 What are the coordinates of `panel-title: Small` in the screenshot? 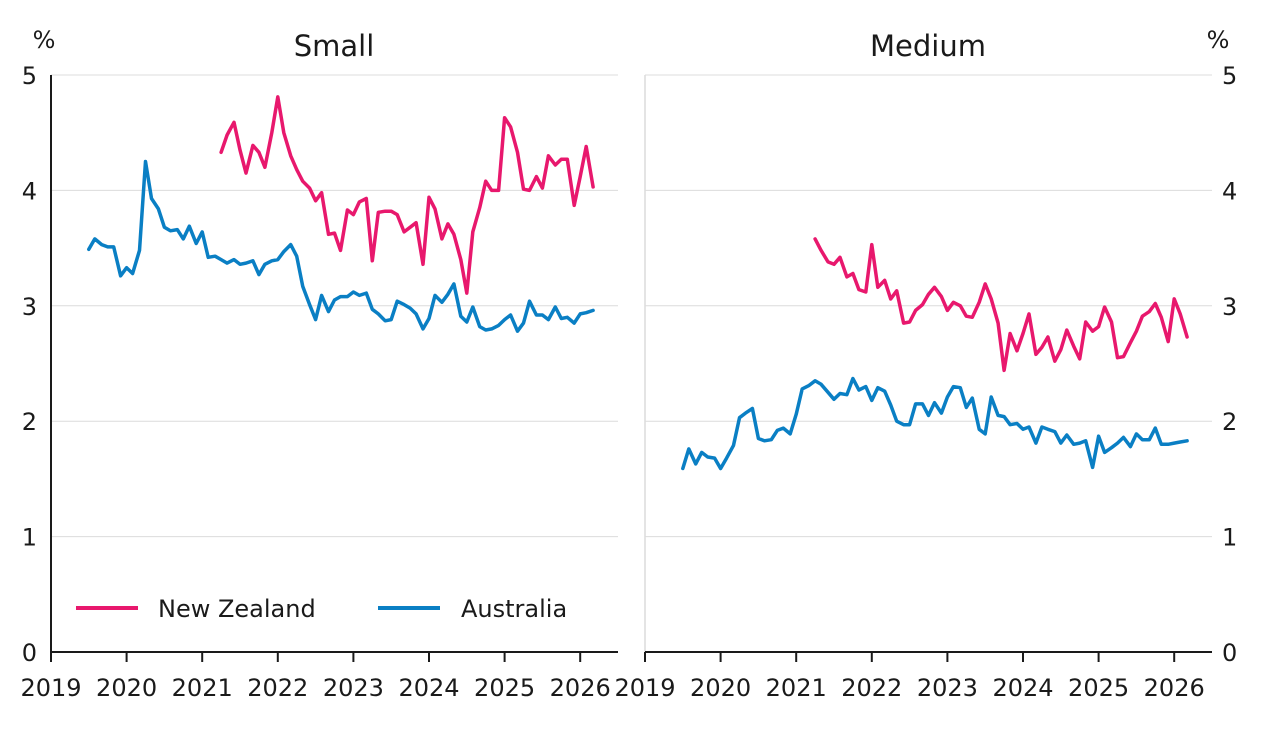 It's located at (334, 46).